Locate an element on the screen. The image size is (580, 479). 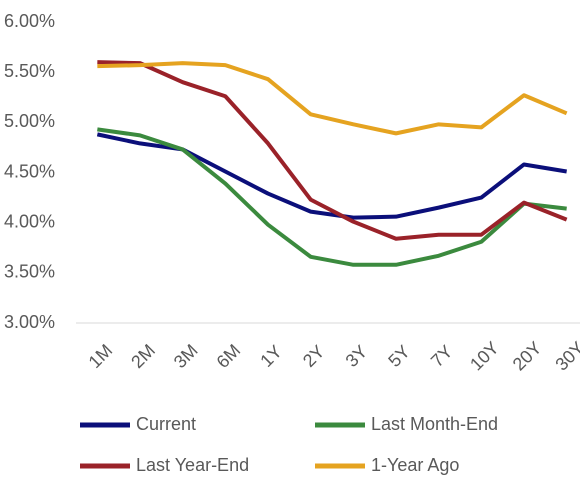
legend-label: Last Month-End is located at coordinates (434, 424).